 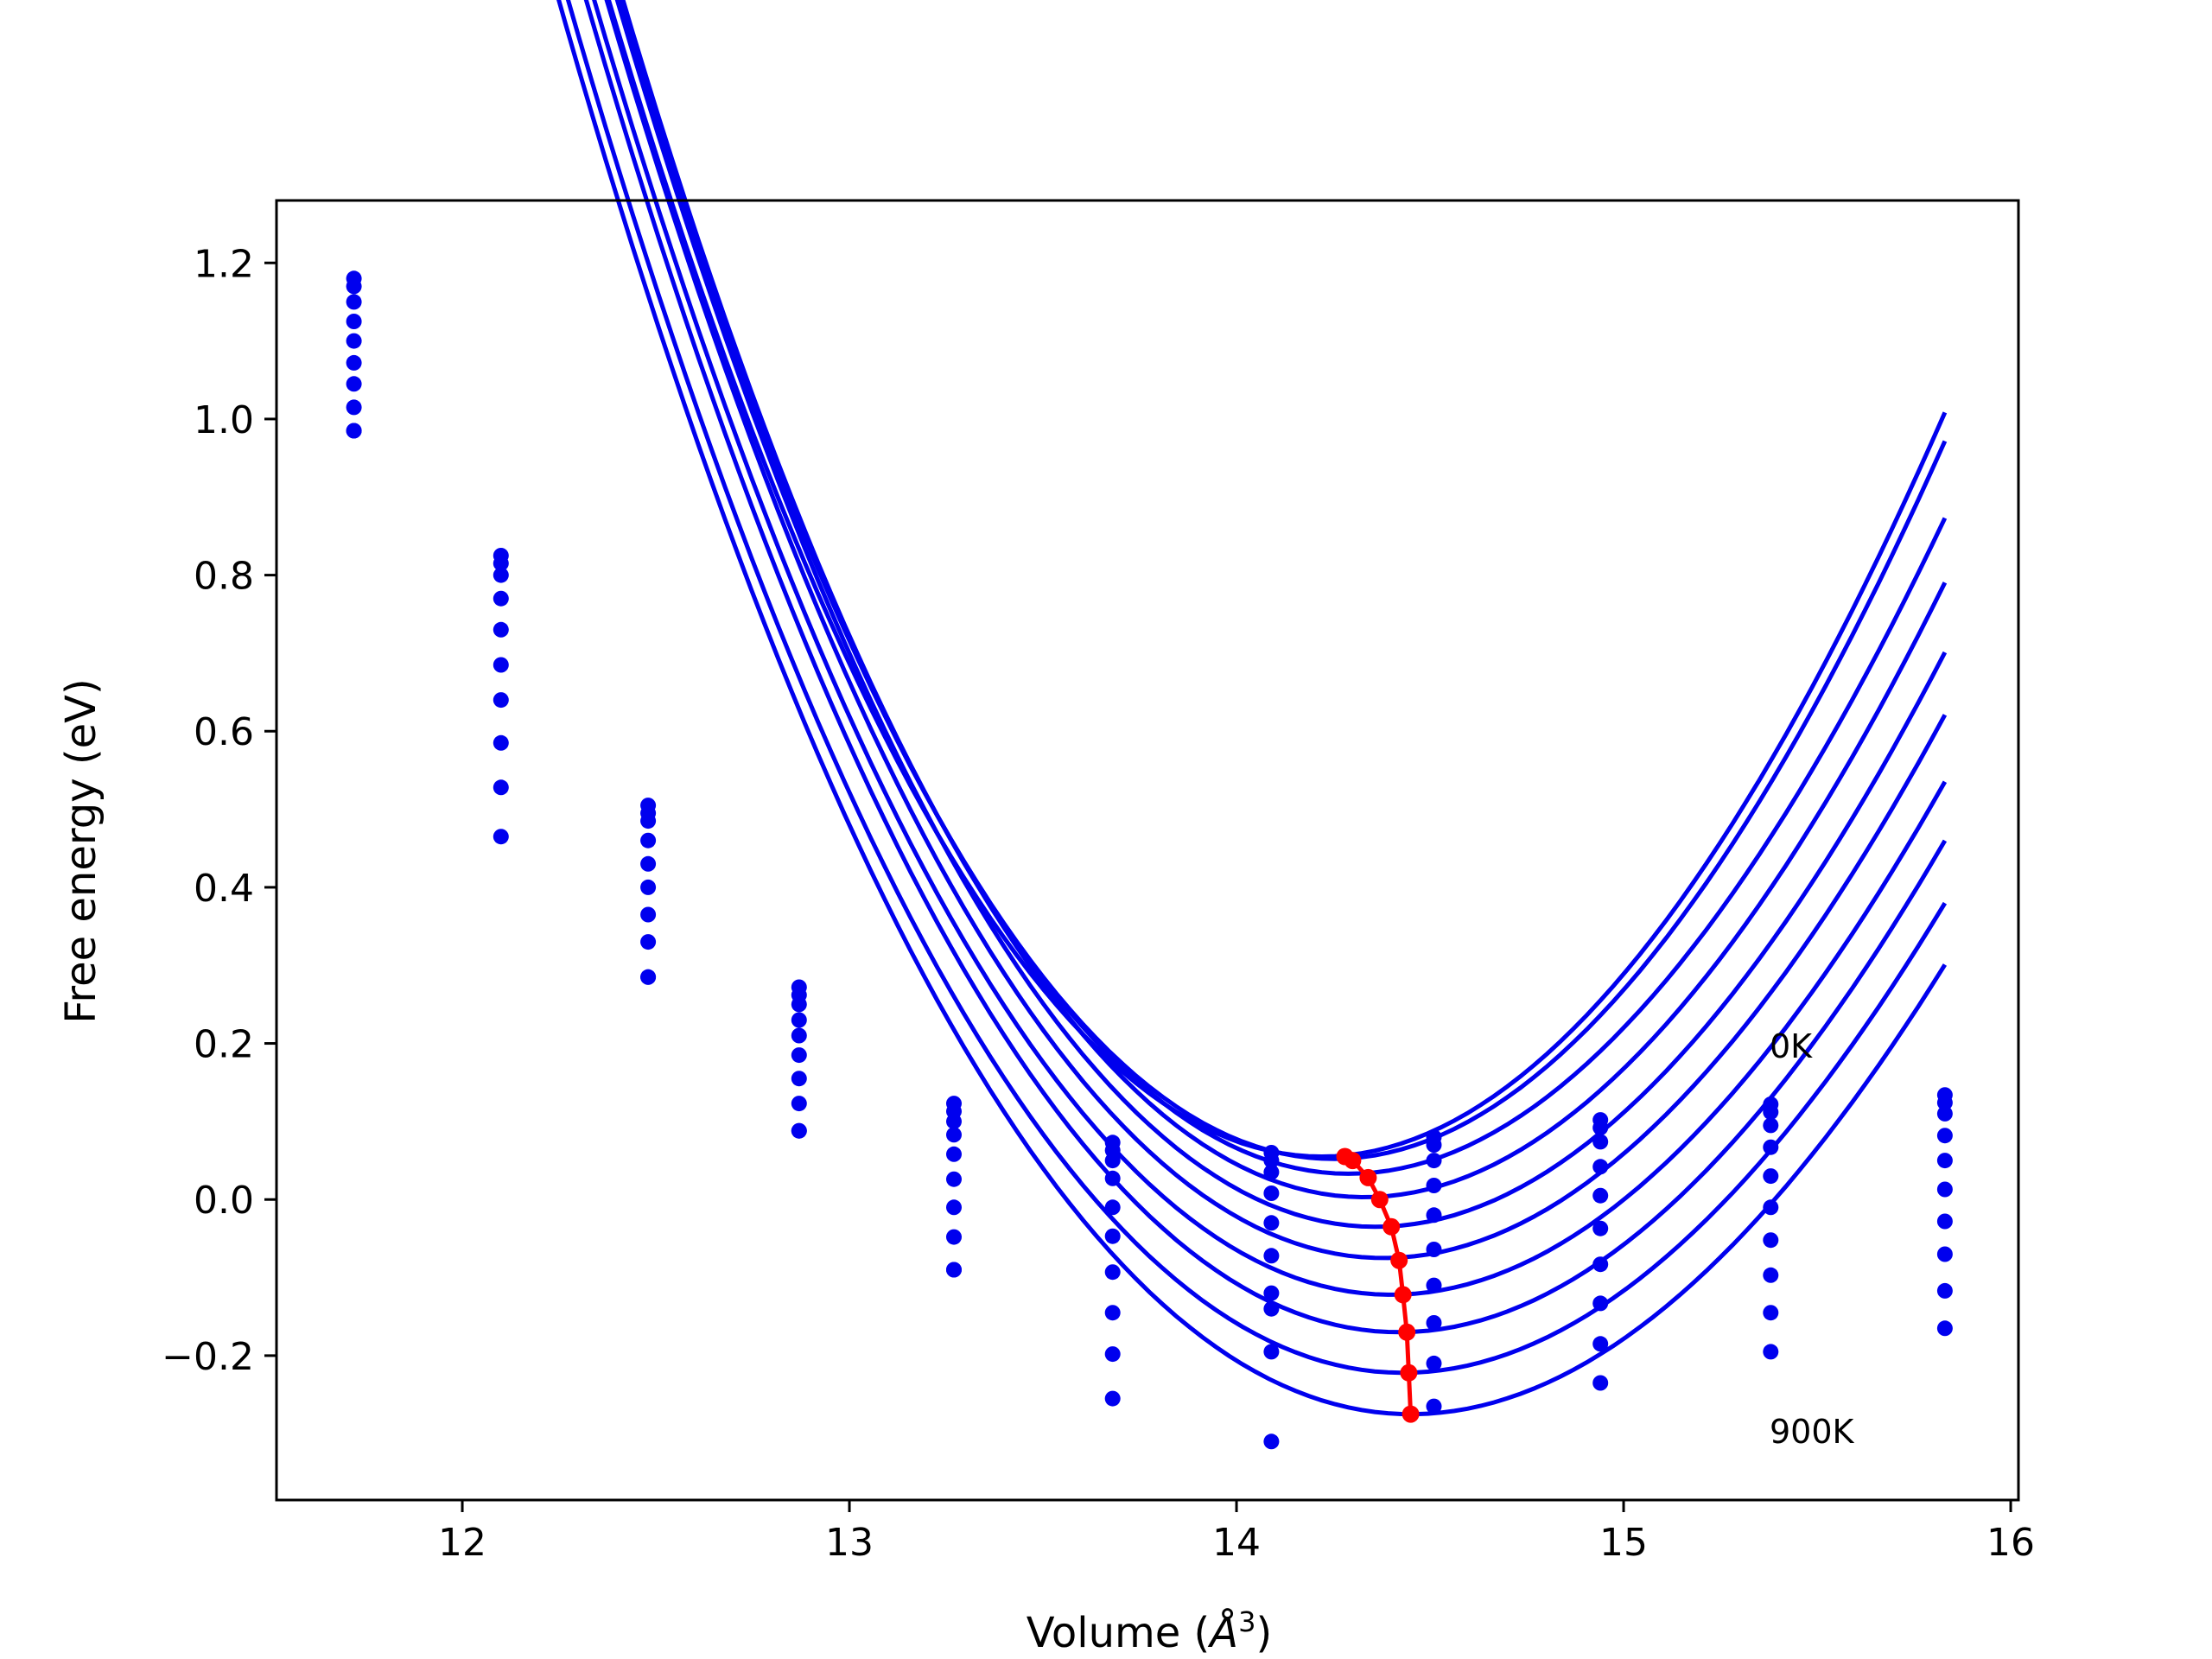 I want to click on y-tick-label-0: 1.2, so click(x=224, y=264).